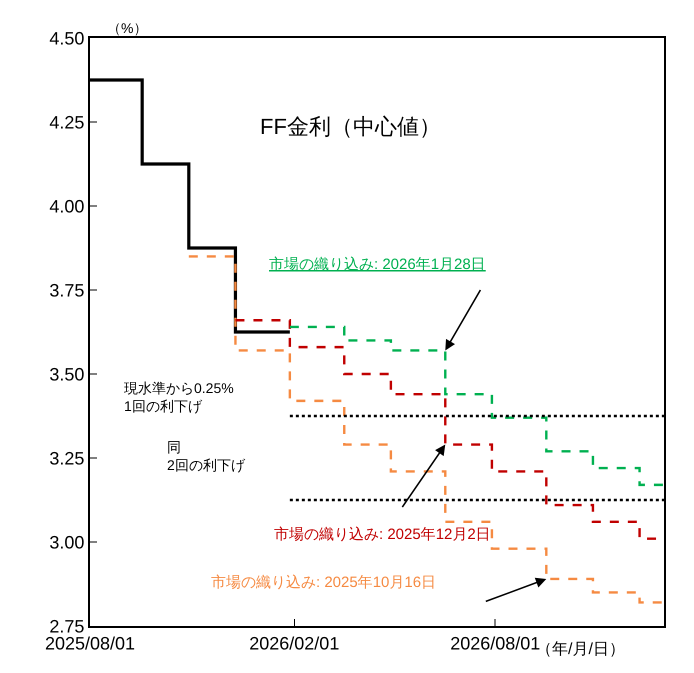 This screenshot has height=673, width=694. What do you see at coordinates (127, 28) in the screenshot?
I see `y-axis-title: （%）` at bounding box center [127, 28].